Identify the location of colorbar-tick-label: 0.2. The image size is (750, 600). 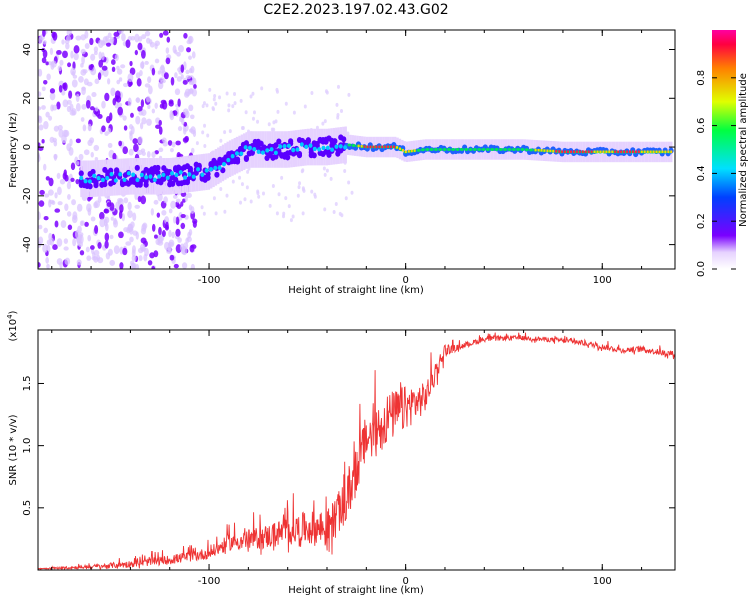
(701, 221).